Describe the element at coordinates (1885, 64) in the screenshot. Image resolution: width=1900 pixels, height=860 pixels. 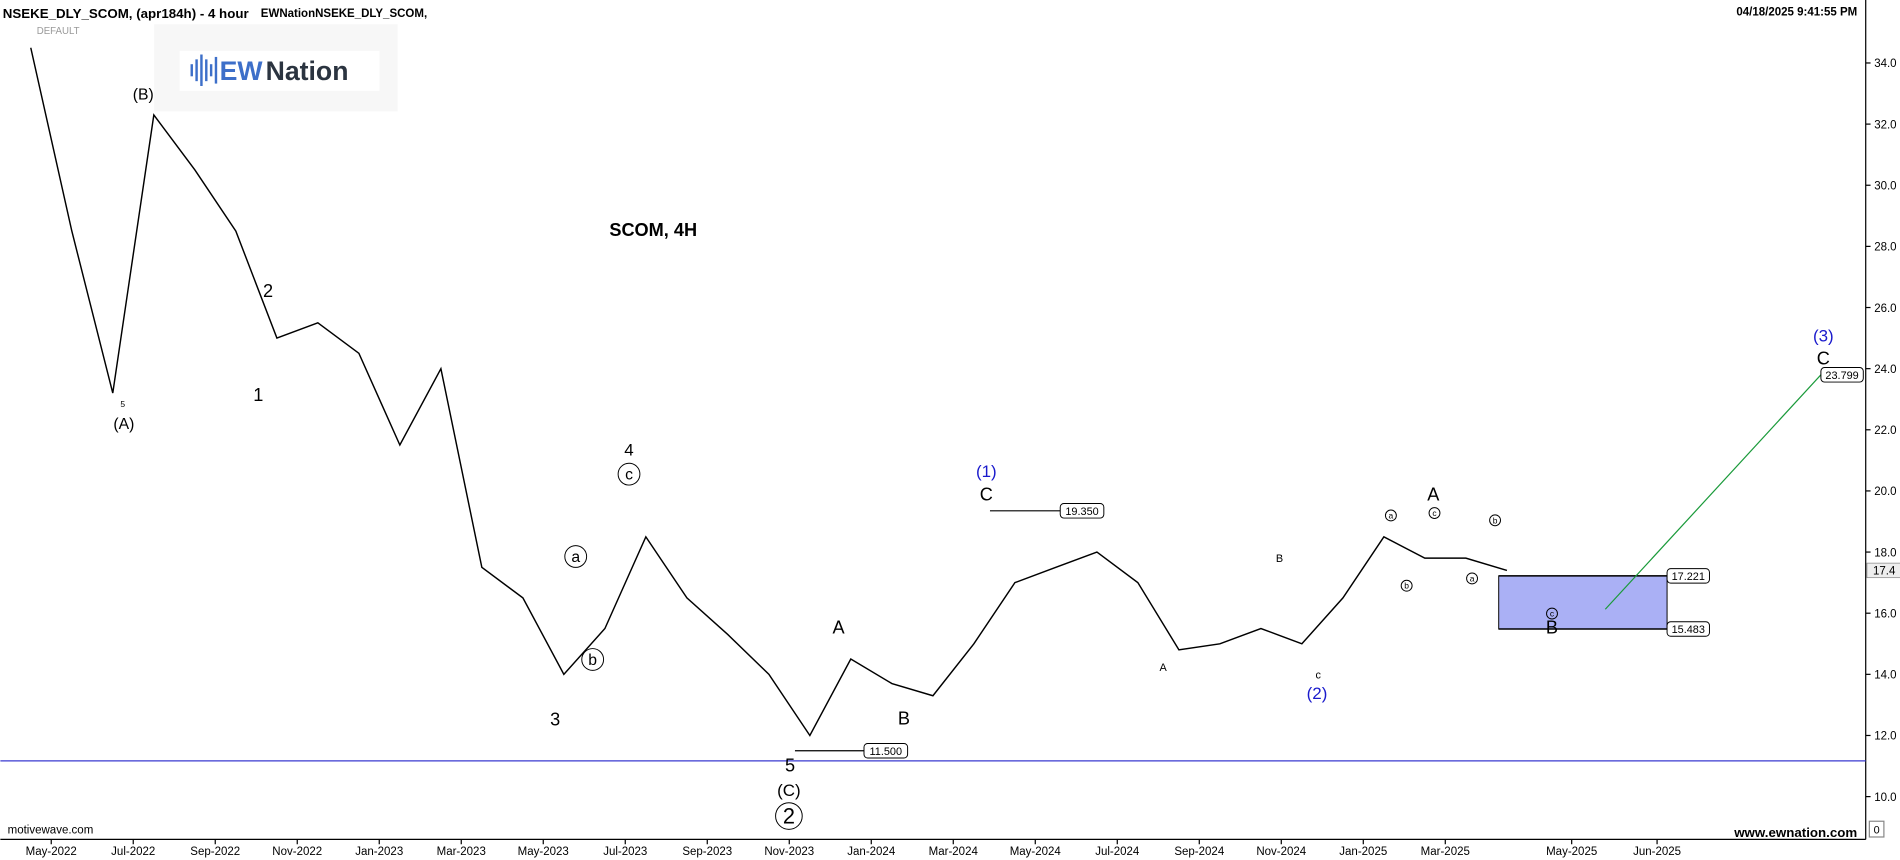
I see `y-tick-label: 34.0` at that location.